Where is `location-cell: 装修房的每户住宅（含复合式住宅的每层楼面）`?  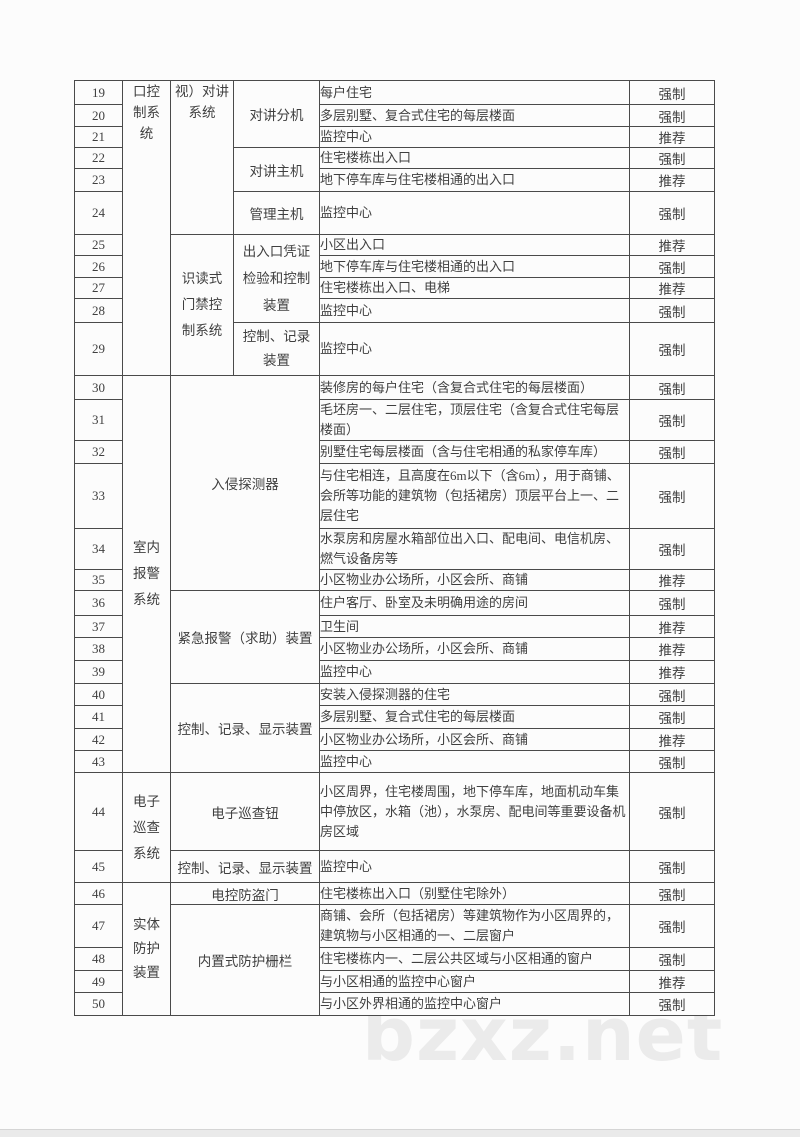
location-cell: 装修房的每户住宅（含复合式住宅的每层楼面） is located at coordinates (474, 387).